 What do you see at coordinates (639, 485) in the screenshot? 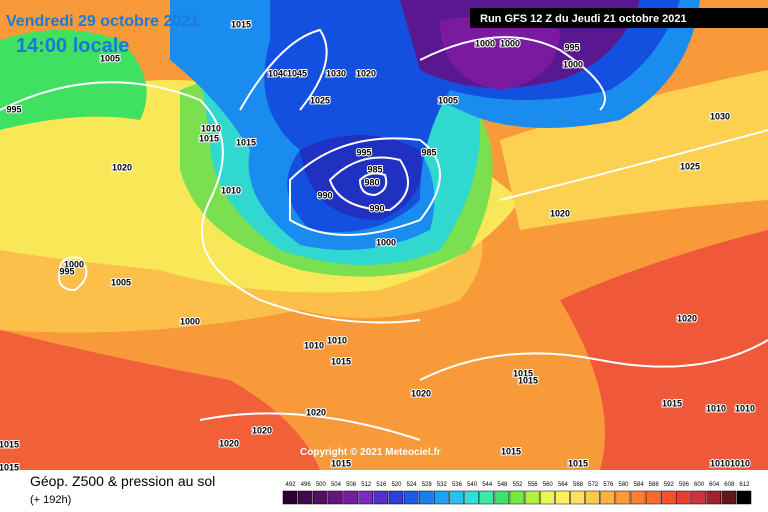
I see `legend-label: 584` at bounding box center [639, 485].